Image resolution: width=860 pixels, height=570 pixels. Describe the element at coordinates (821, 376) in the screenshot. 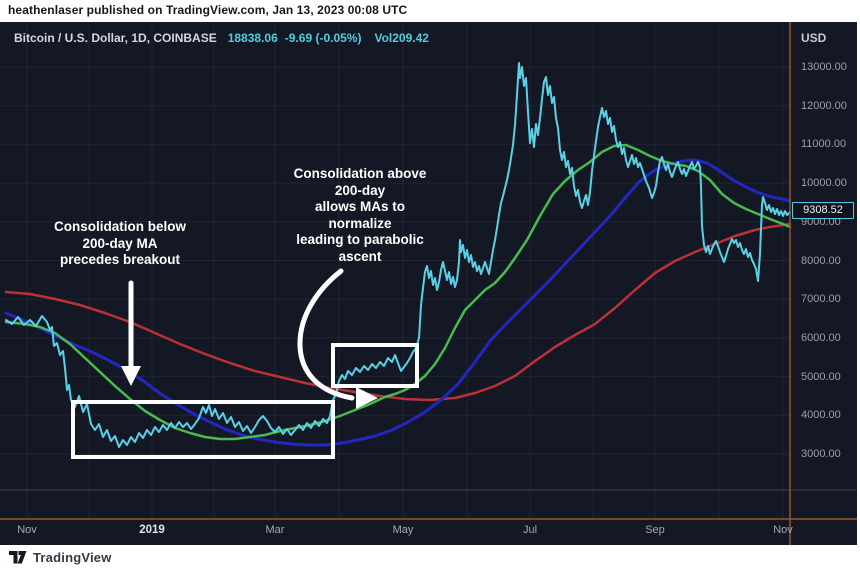

I see `y-axis-label: 5000.00` at that location.